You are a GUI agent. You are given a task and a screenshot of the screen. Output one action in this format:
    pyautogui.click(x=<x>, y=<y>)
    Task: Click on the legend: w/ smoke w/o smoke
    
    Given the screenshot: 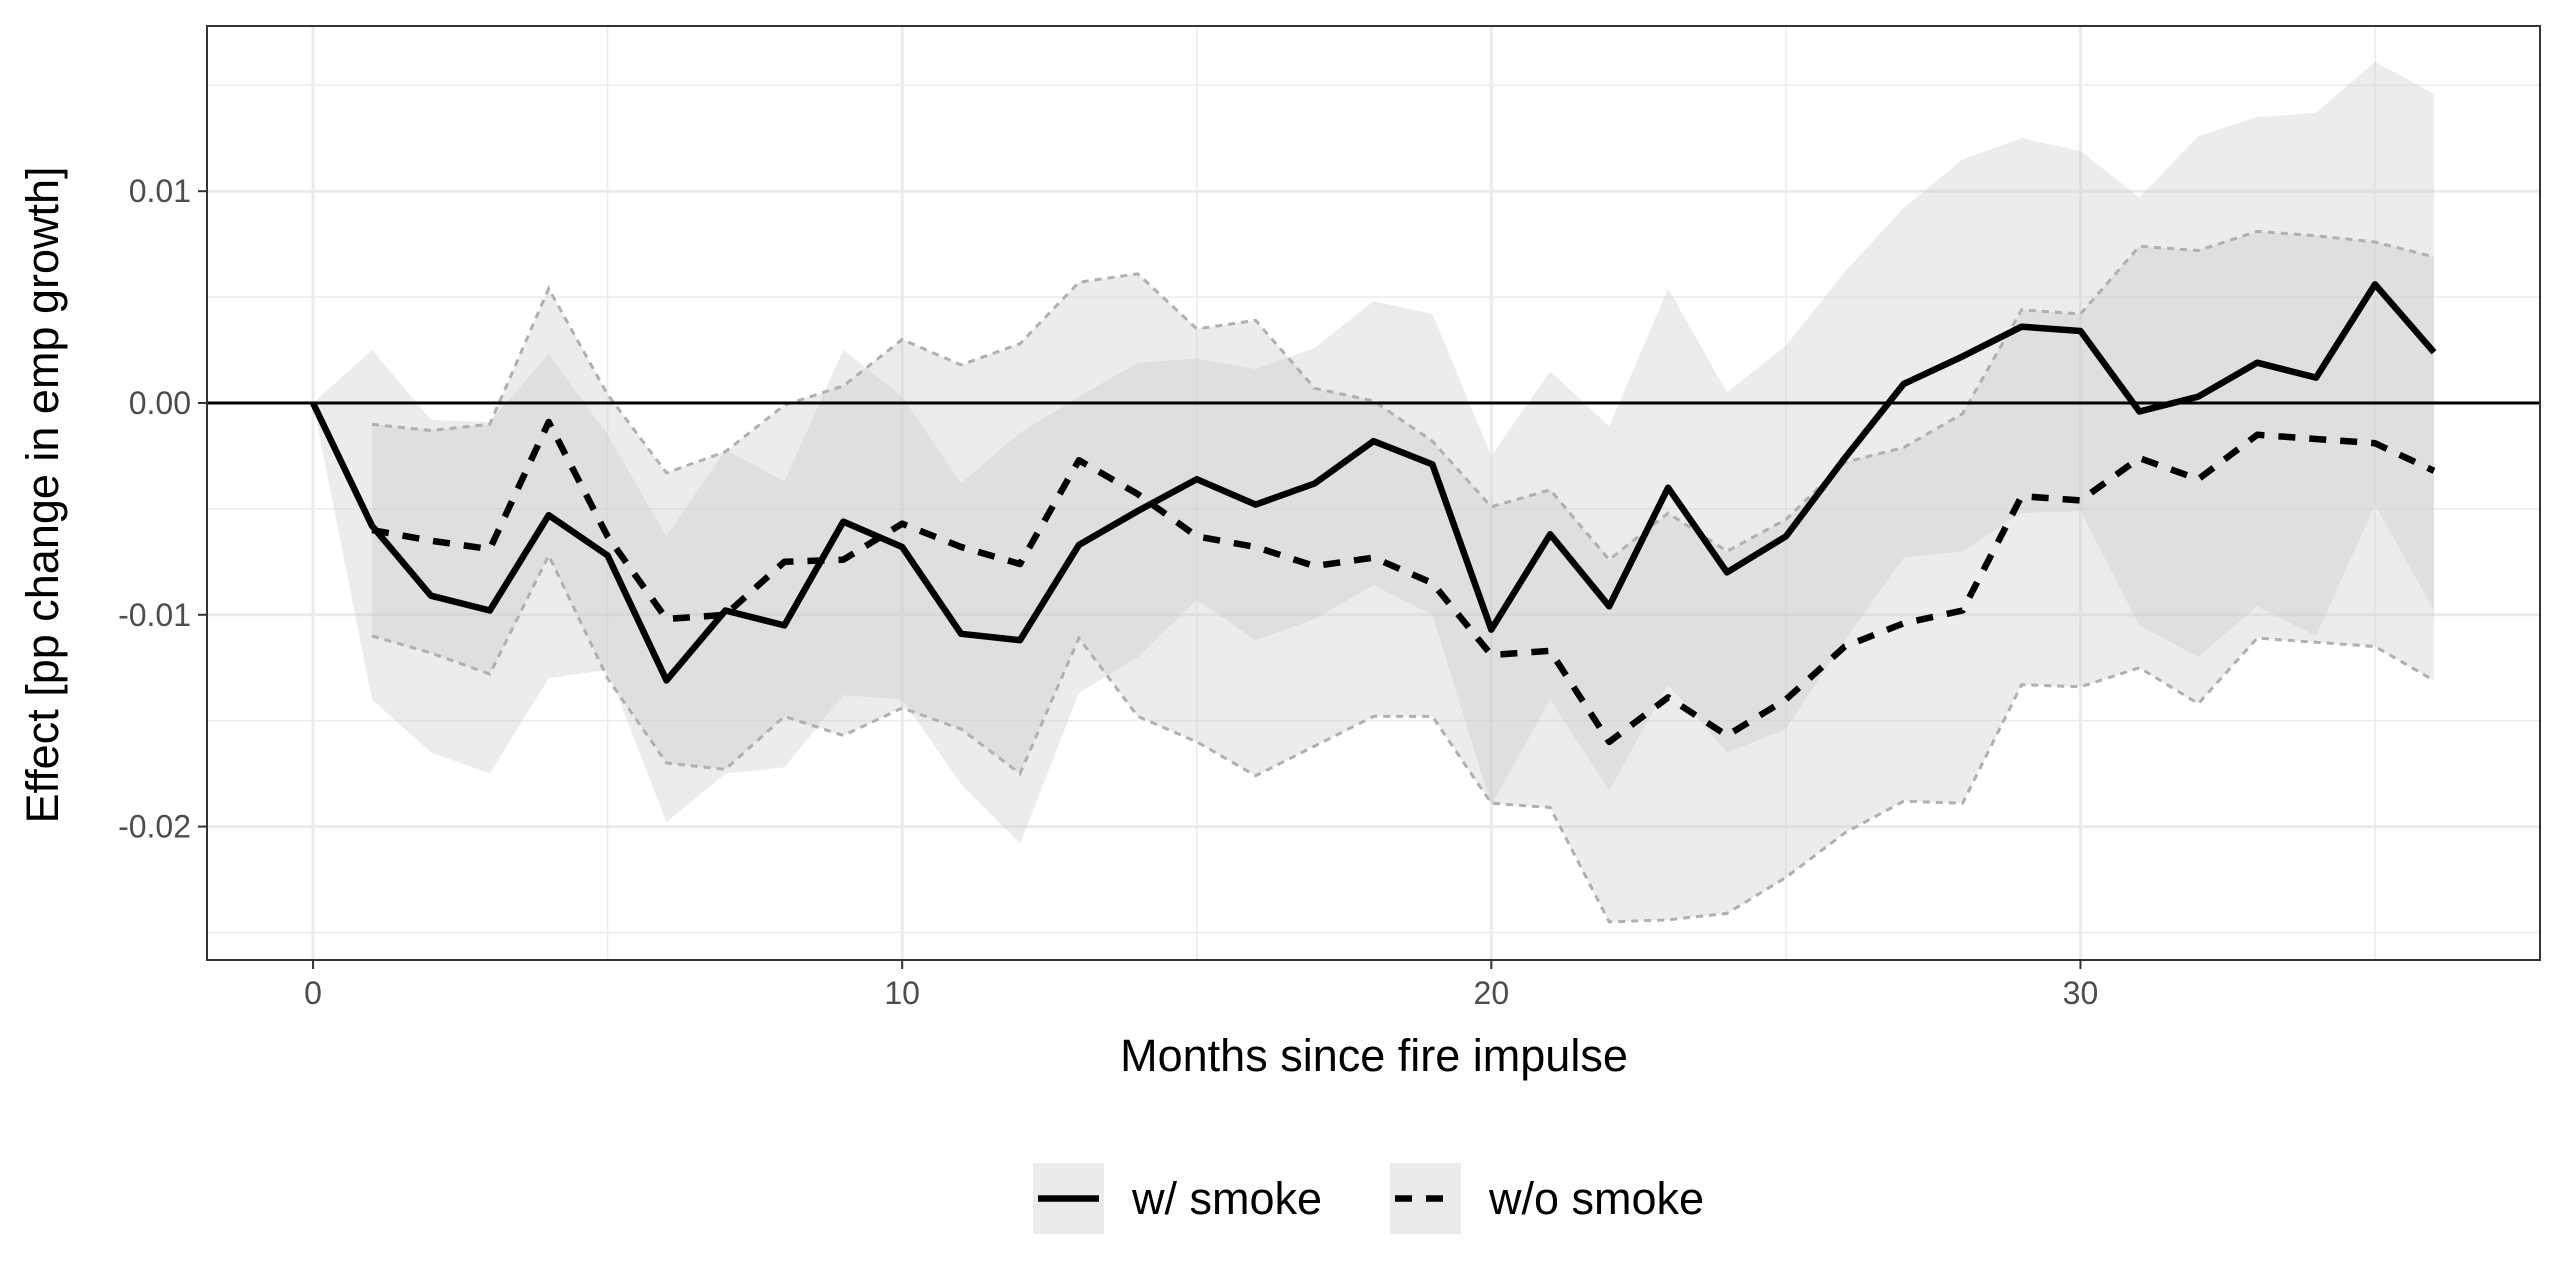 What is the action you would take?
    pyautogui.click(x=1368, y=1198)
    